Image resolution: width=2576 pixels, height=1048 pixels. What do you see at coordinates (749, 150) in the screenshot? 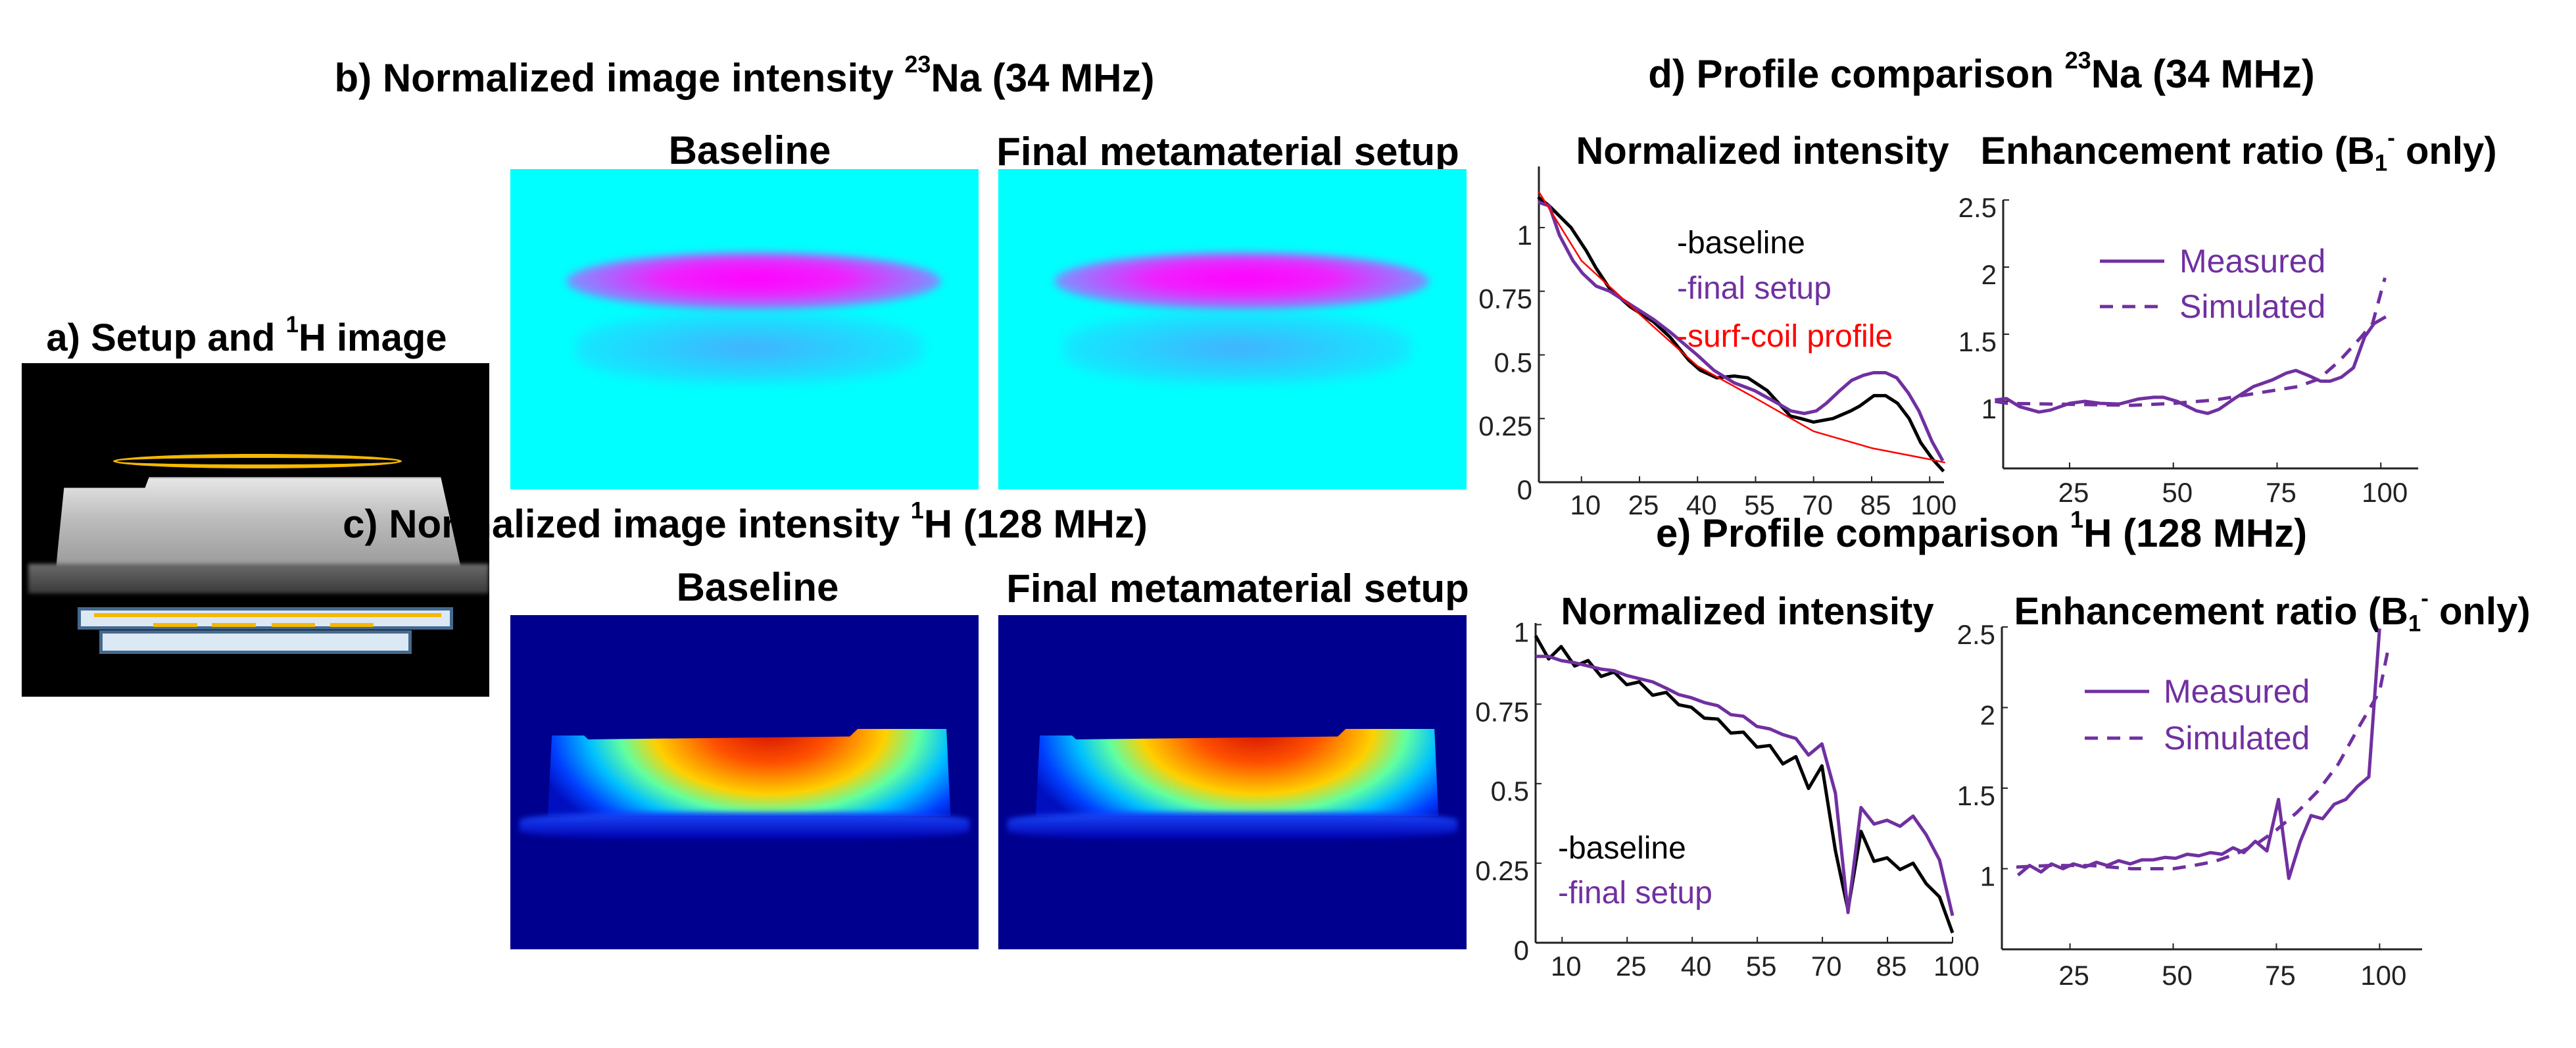
I see `panel-b-label-baseline: Baseline` at bounding box center [749, 150].